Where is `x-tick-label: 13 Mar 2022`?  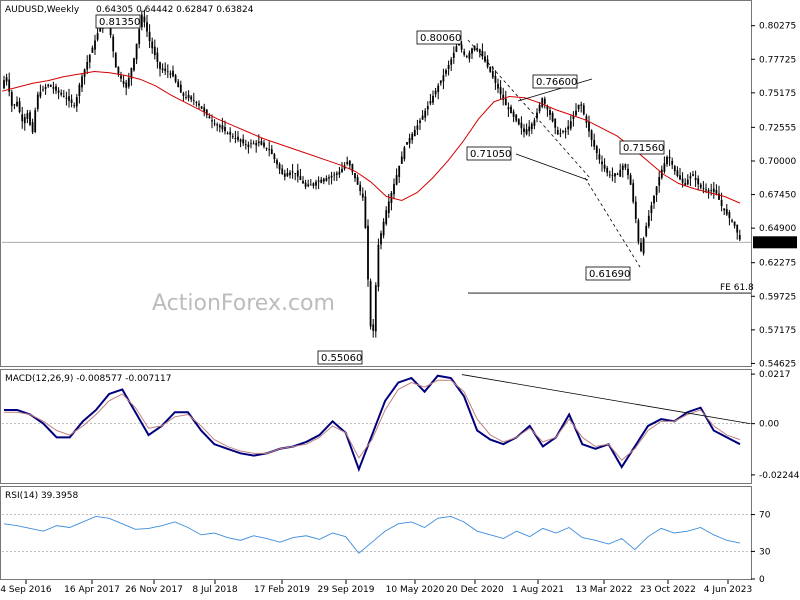 x-tick-label: 13 Mar 2022 is located at coordinates (603, 590).